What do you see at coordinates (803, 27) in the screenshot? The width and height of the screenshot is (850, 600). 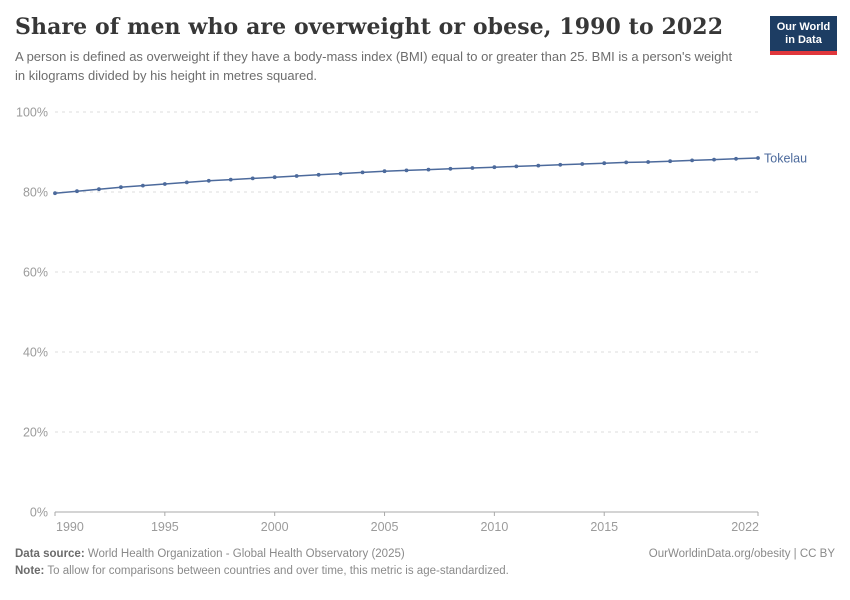 I see `owid-logo-line1: Our World` at bounding box center [803, 27].